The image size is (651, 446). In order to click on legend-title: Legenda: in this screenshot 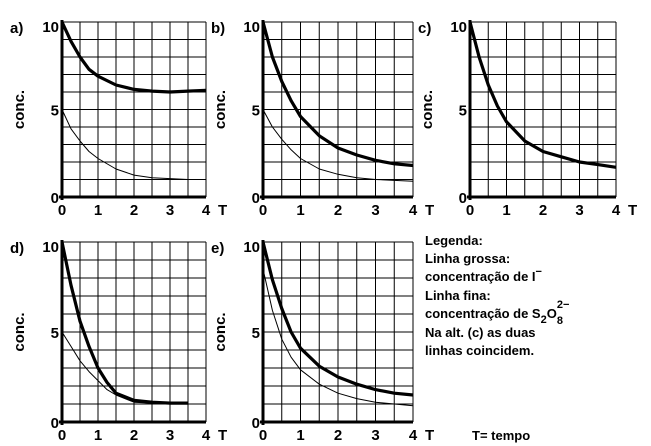, I will do `click(454, 240)`.